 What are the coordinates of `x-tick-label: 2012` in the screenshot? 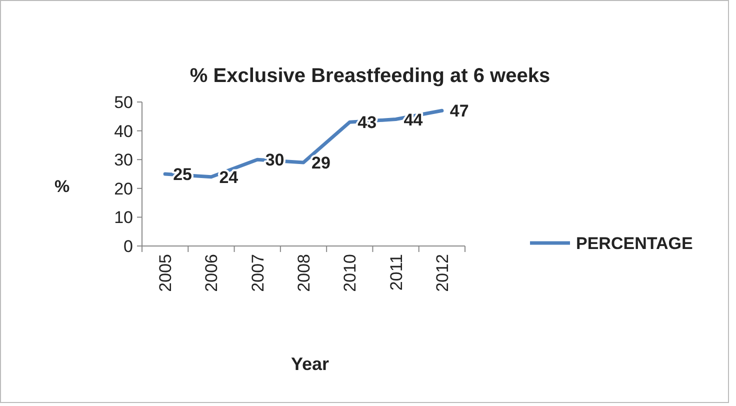 It's located at (442, 273).